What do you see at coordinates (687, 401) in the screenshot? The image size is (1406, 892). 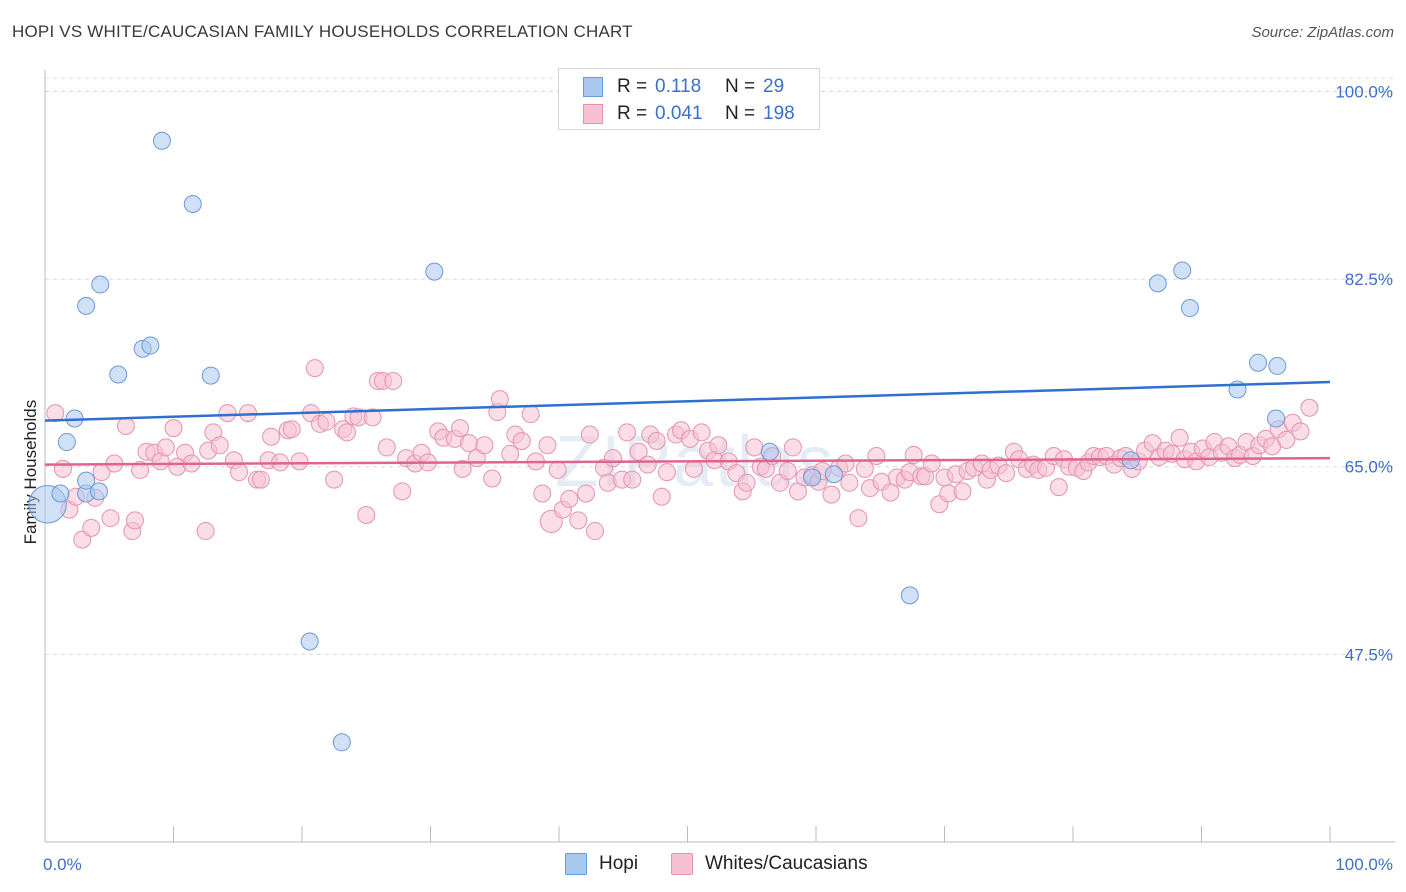 I see `hopi-trend-line` at bounding box center [687, 401].